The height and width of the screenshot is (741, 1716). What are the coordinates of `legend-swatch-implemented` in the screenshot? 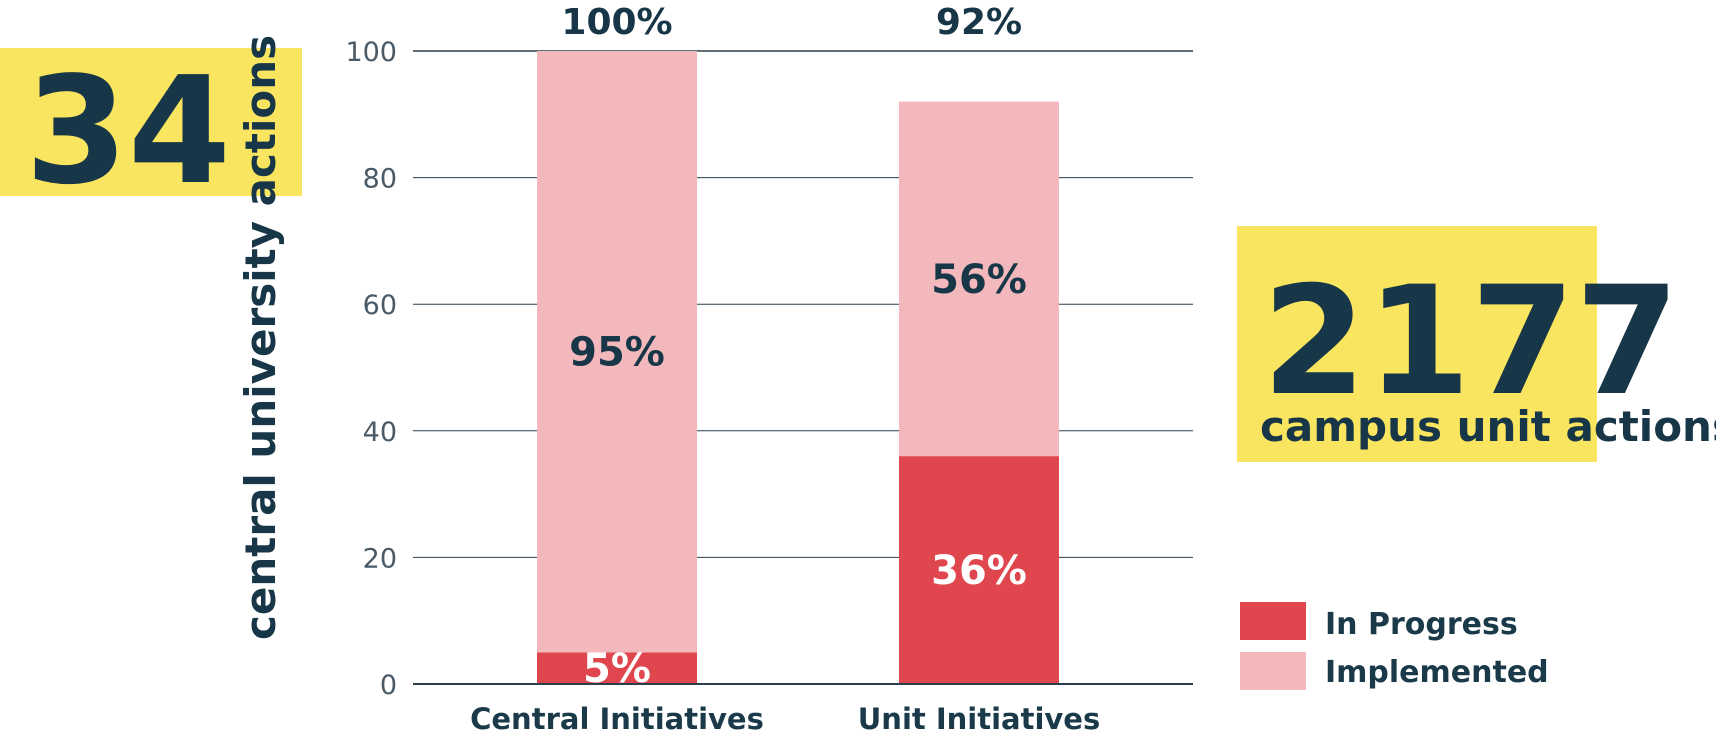 It's located at (1273, 671).